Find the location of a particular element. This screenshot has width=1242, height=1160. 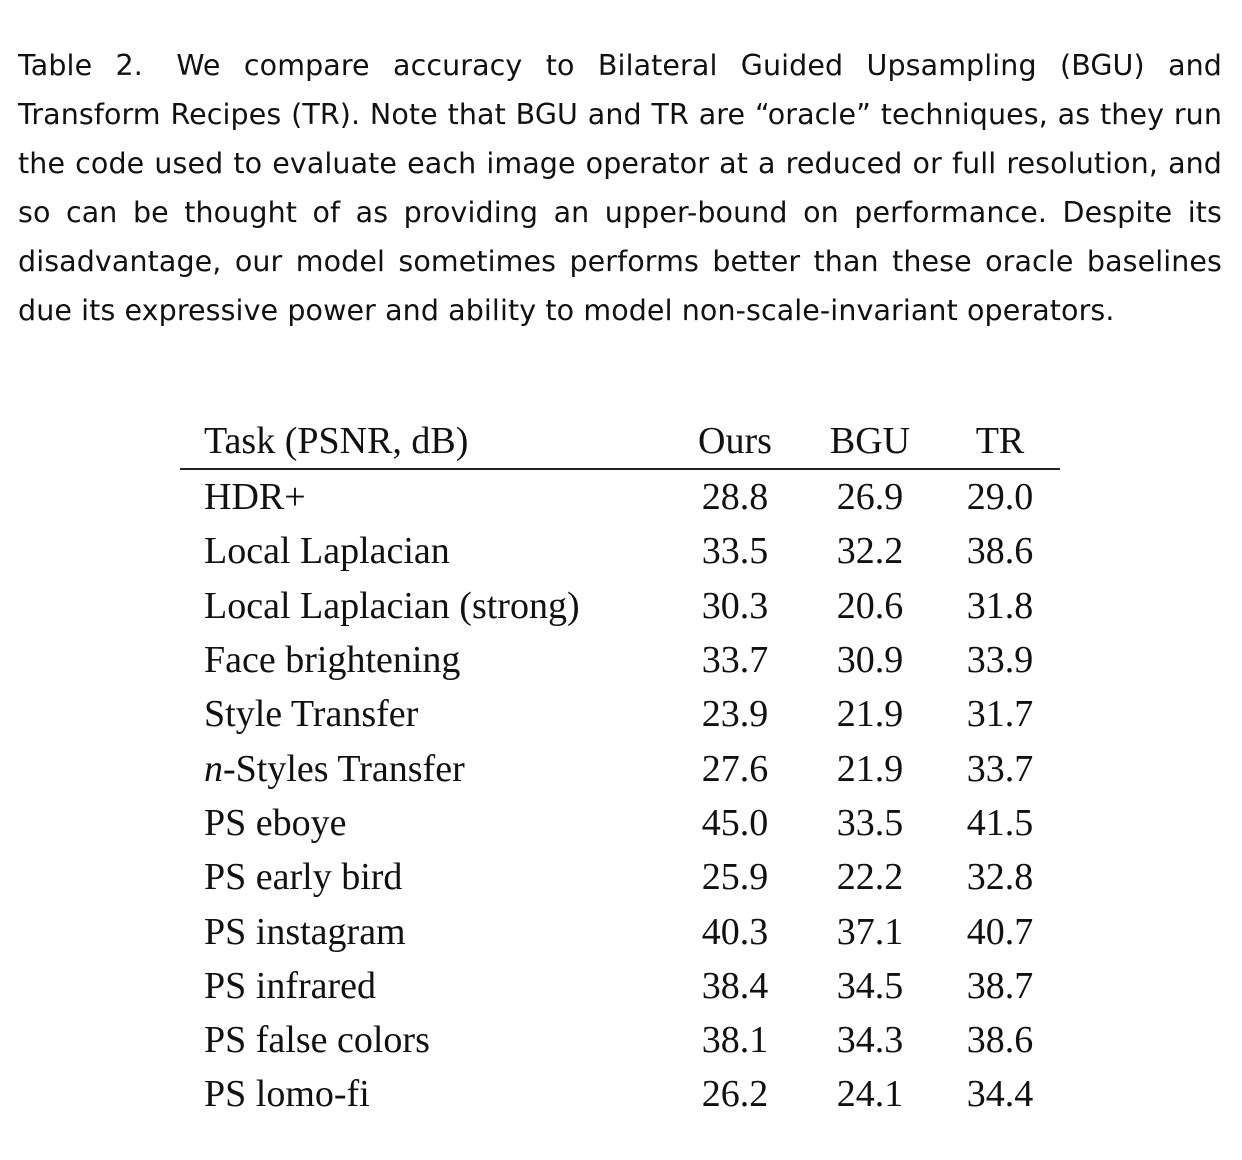

task-name: -Styles Transfer is located at coordinates (344, 768).